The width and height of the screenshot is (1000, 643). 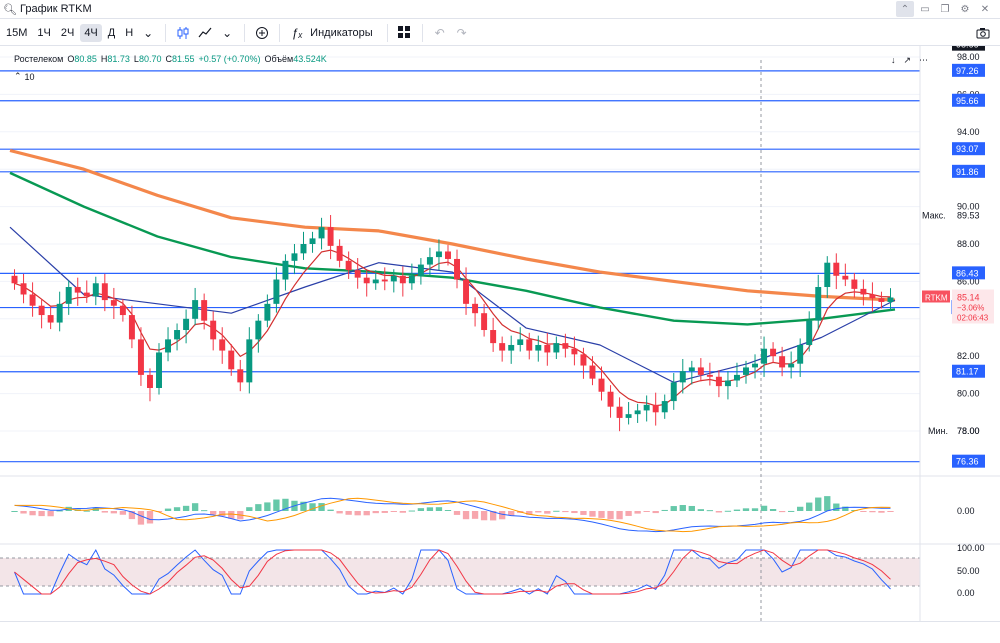 I want to click on stoch-k-line, so click(x=452, y=571).